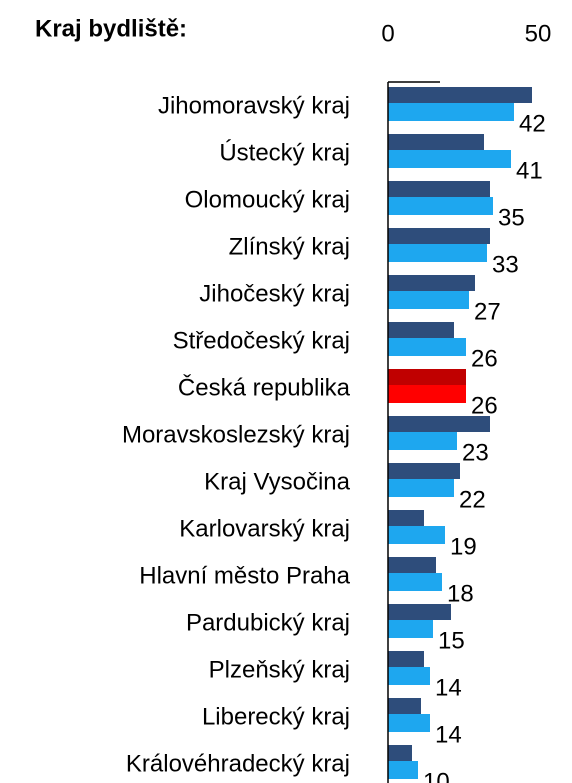 Image resolution: width=572 pixels, height=783 pixels. What do you see at coordinates (264, 528) in the screenshot?
I see `category-label: Karlovarský kraj` at bounding box center [264, 528].